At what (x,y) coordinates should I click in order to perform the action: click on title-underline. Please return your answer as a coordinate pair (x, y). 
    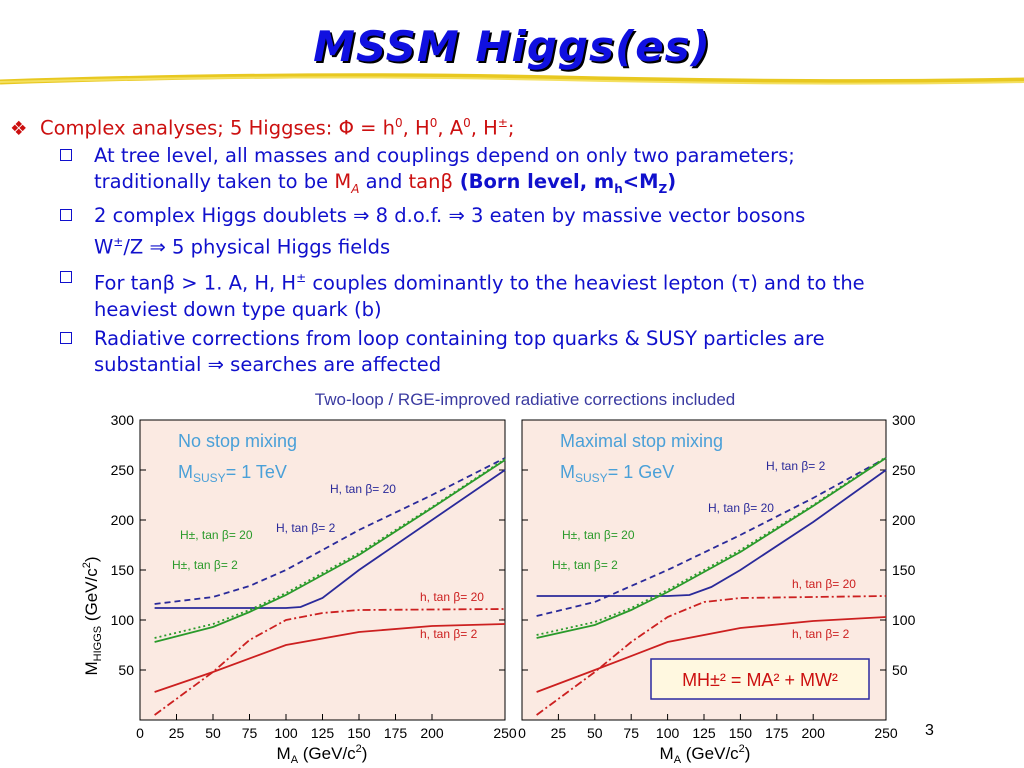
    Looking at the image, I should click on (512, 79).